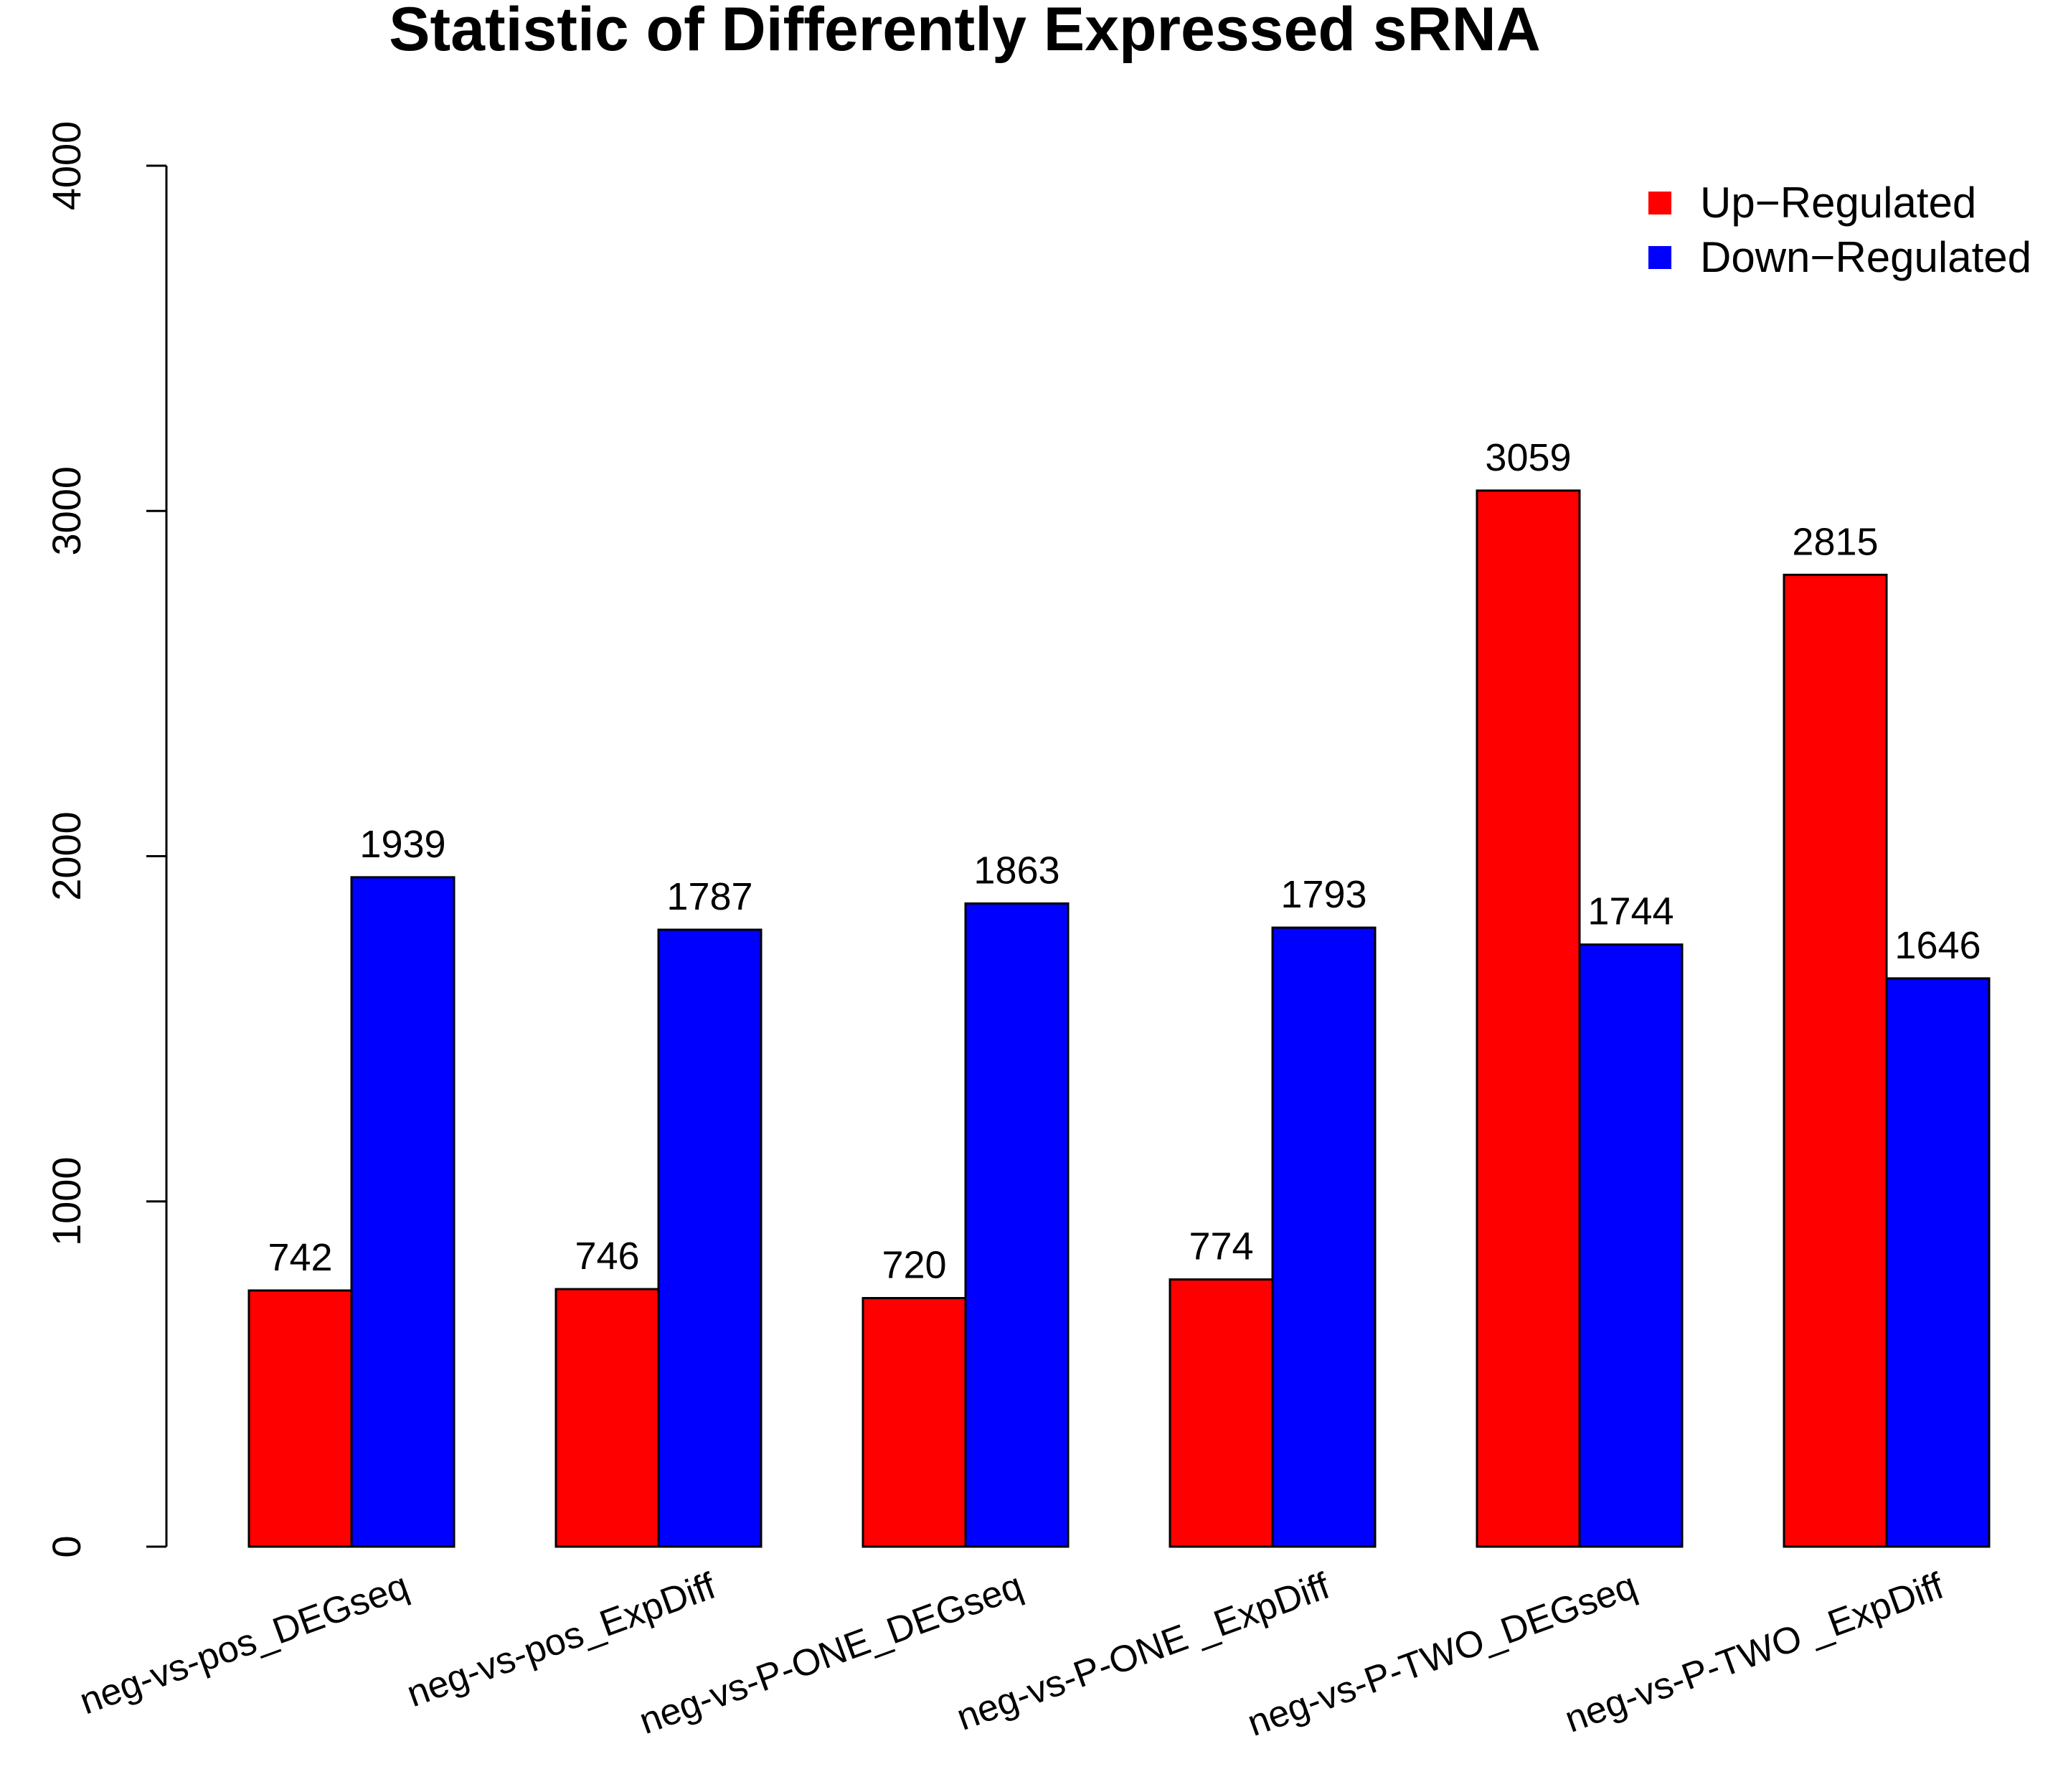 This screenshot has height=1792, width=2058. Describe the element at coordinates (709, 896) in the screenshot. I see `value-label: 1787` at that location.